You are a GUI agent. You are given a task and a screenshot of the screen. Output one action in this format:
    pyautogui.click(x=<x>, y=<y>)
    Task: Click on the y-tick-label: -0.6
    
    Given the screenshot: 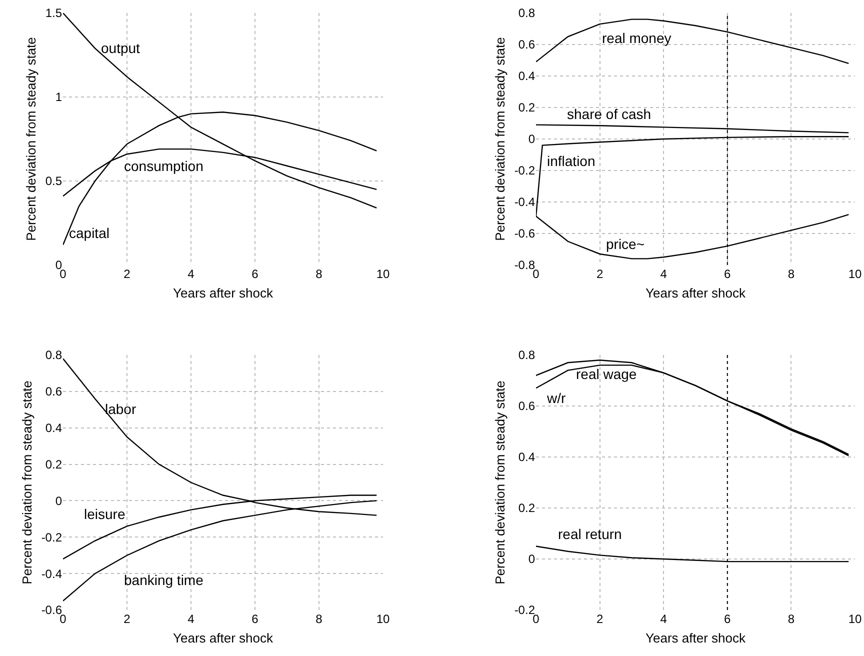 What is the action you would take?
    pyautogui.click(x=525, y=233)
    